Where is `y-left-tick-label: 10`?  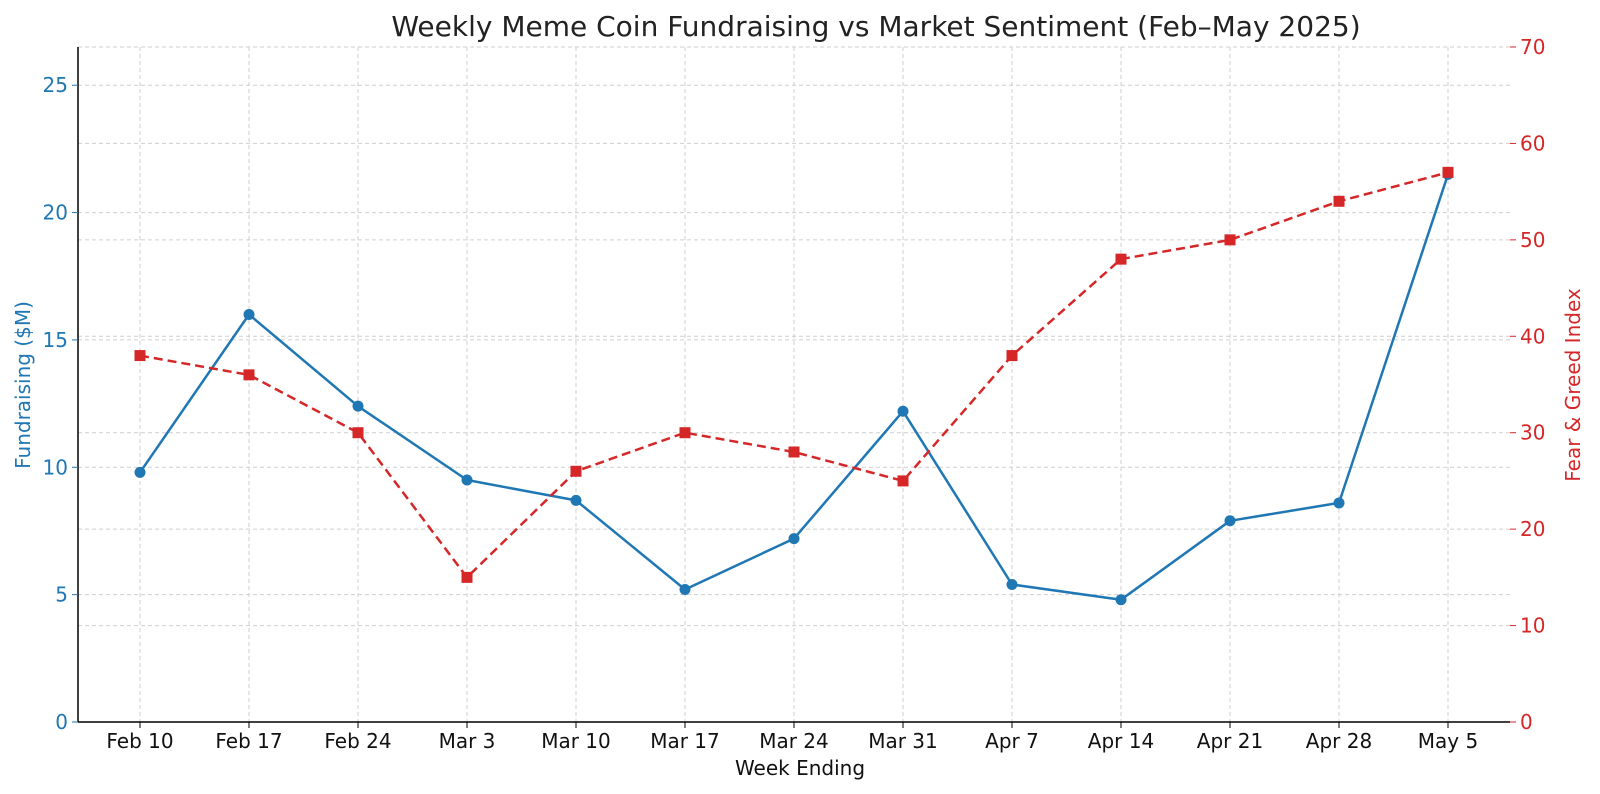
y-left-tick-label: 10 is located at coordinates (55, 467).